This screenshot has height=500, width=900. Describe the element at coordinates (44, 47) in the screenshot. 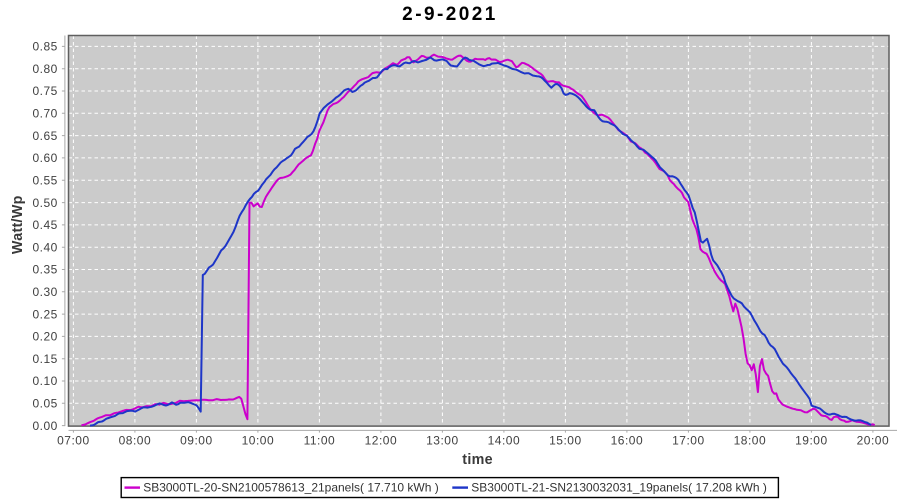

I see `svg-text: 0.85` at that location.